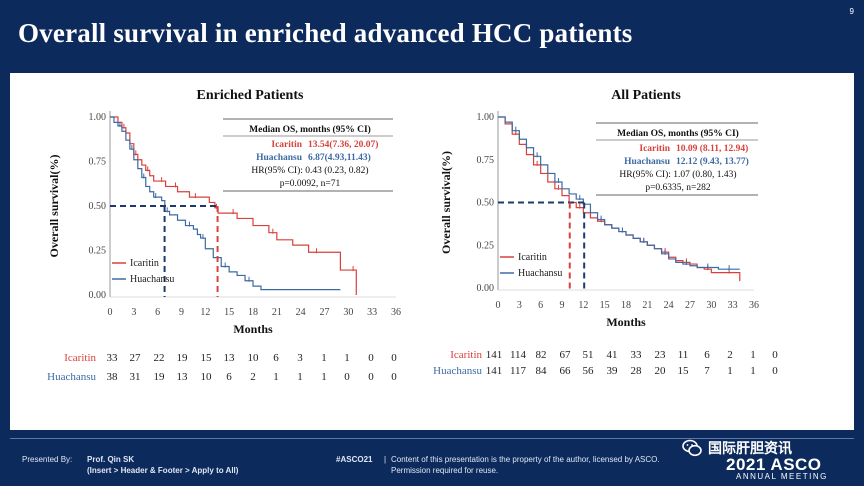 The height and width of the screenshot is (486, 864). What do you see at coordinates (647, 305) in the screenshot?
I see `c2-xtick-label: 21` at bounding box center [647, 305].